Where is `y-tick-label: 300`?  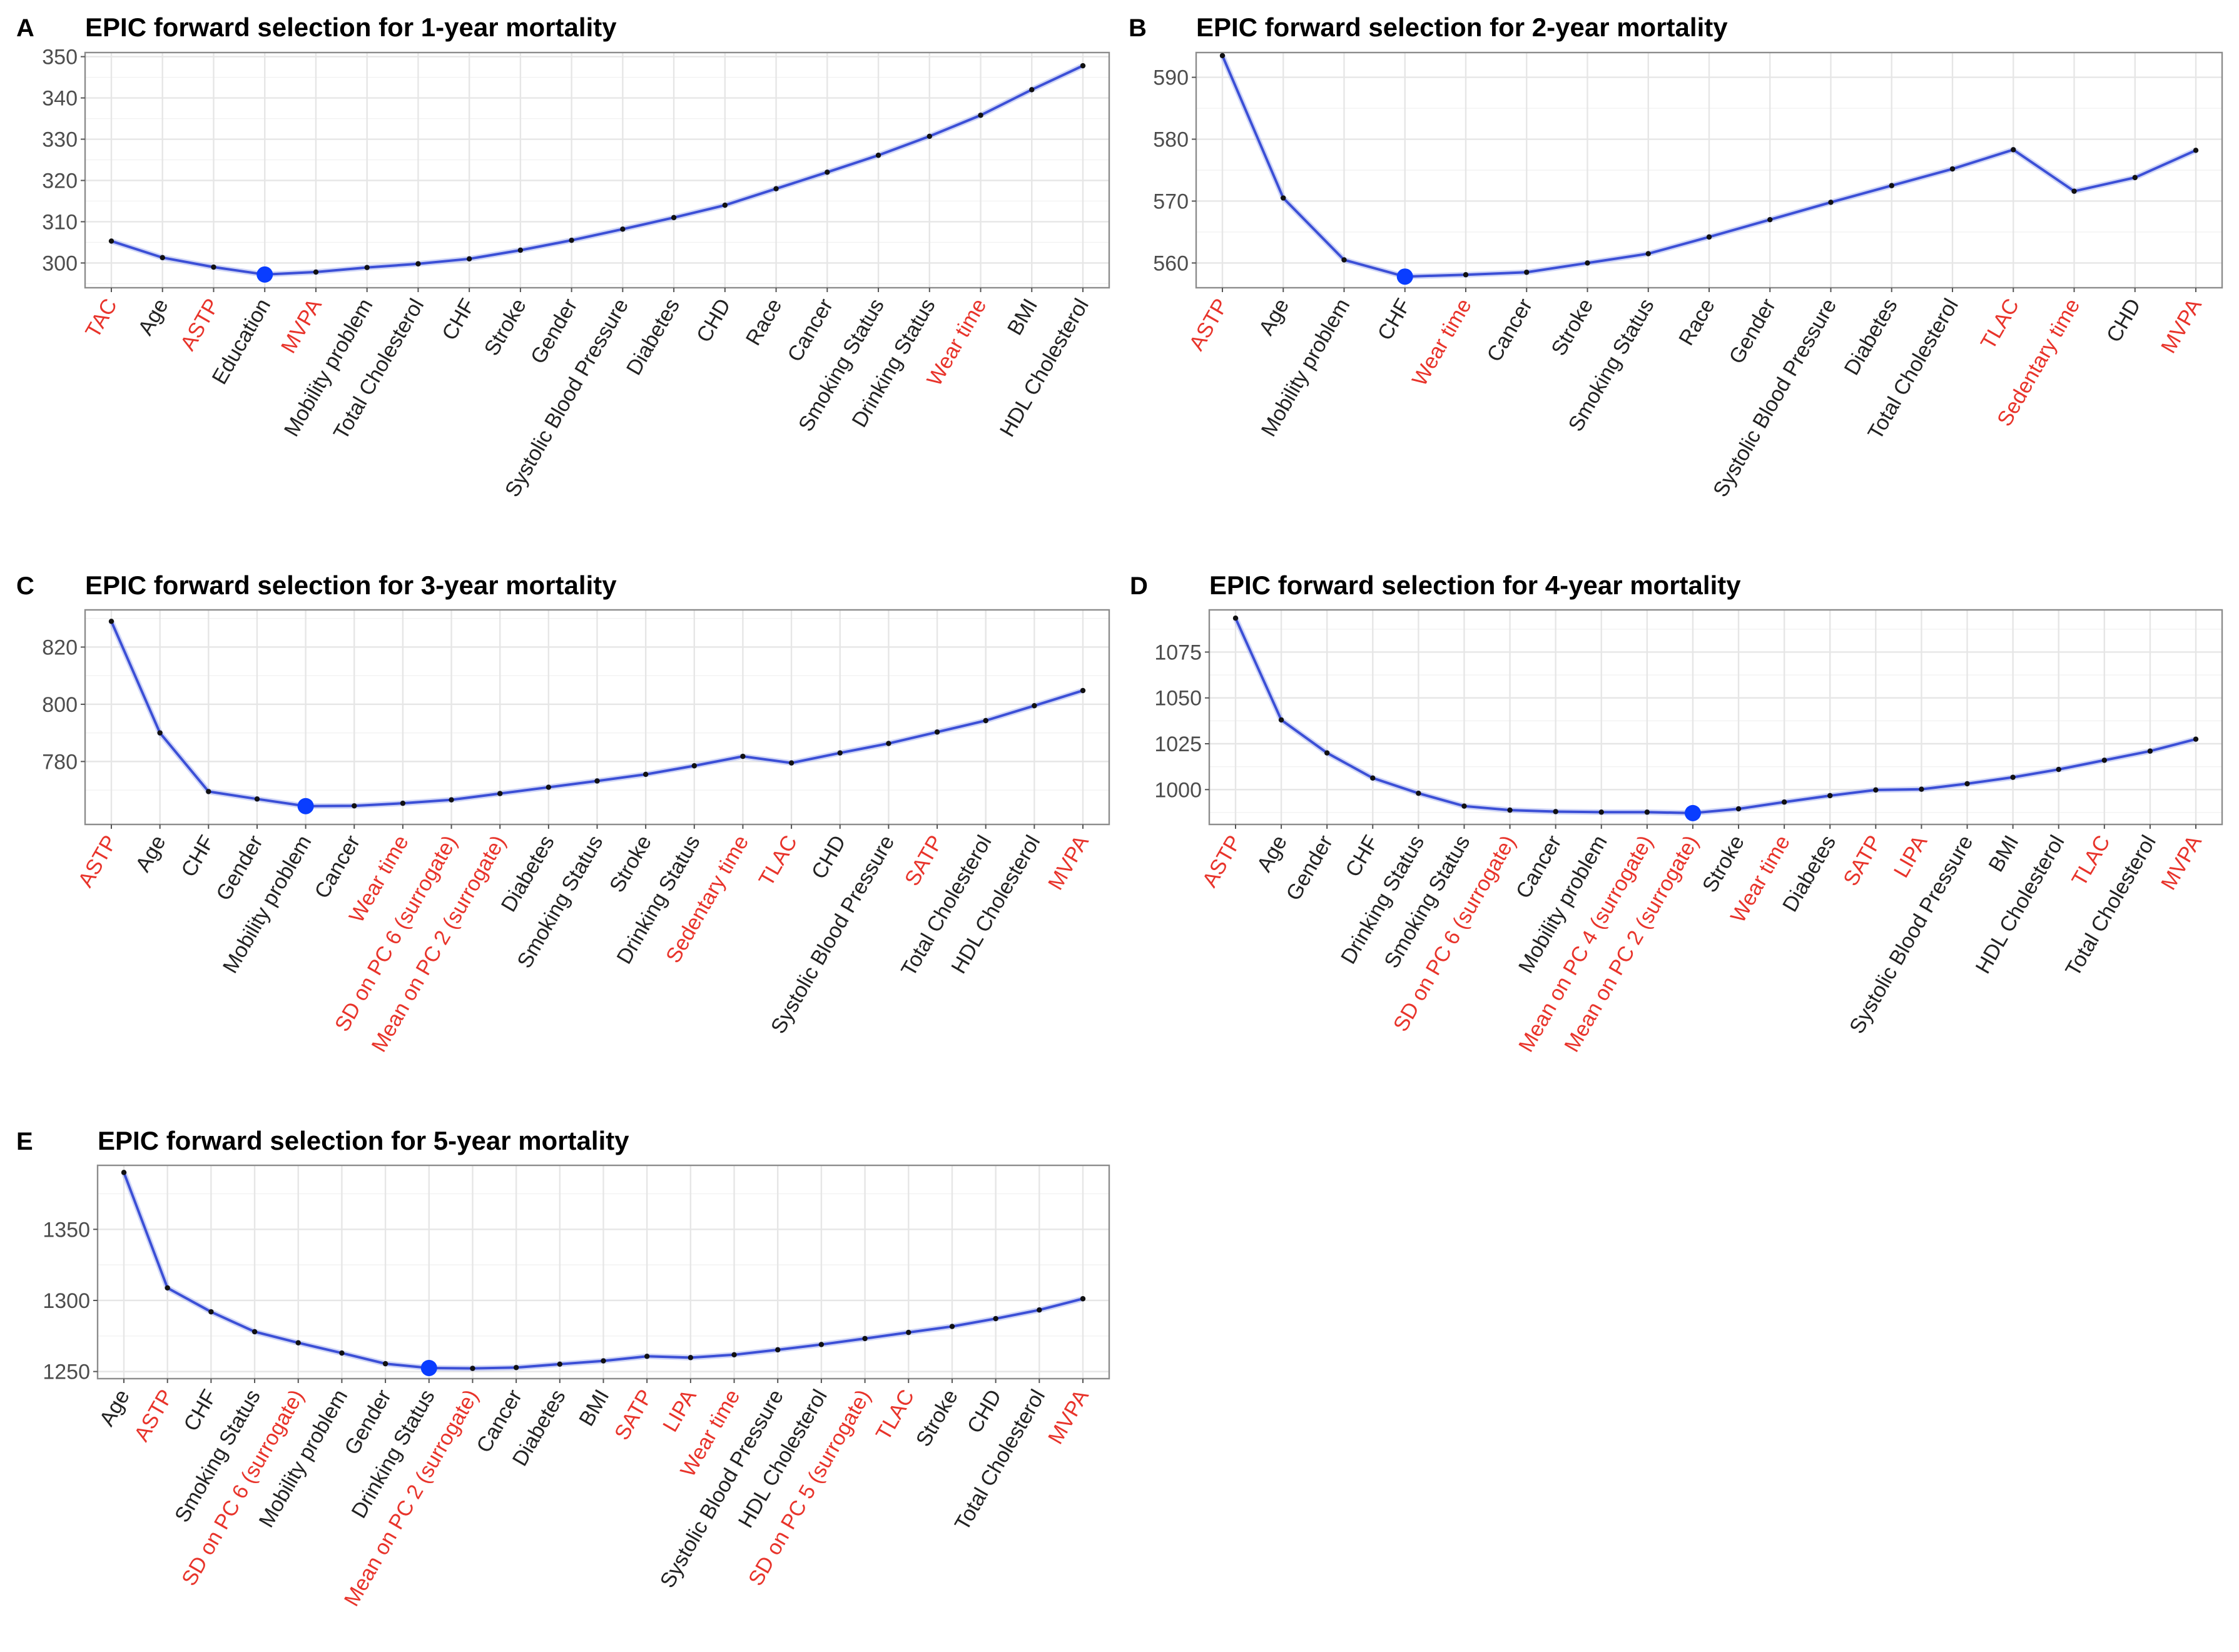
y-tick-label: 300 is located at coordinates (60, 263).